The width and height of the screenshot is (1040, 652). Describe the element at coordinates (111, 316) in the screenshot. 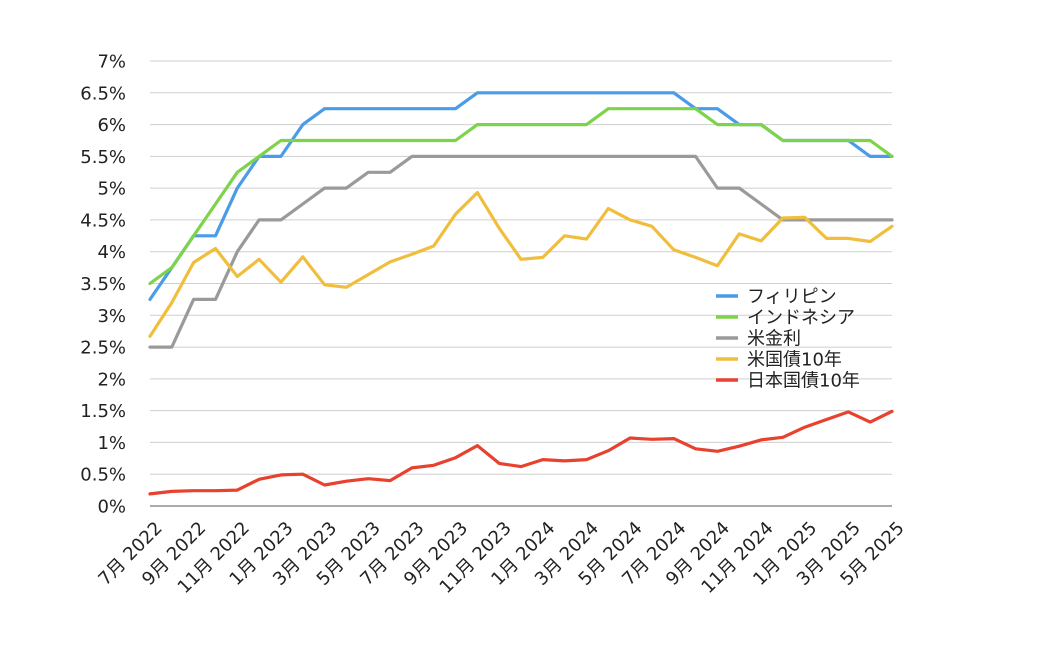

I see `y-tick-label: 3%` at that location.